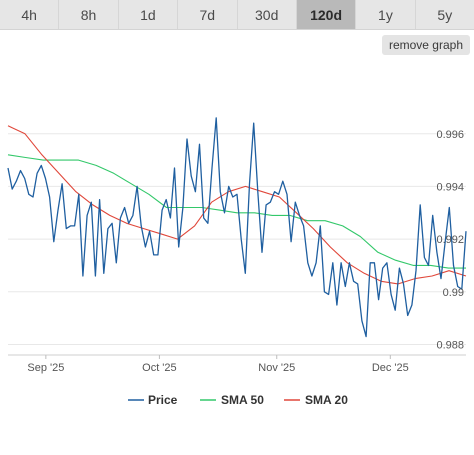  What do you see at coordinates (159, 368) in the screenshot?
I see `x-tick-label: Oct '25` at bounding box center [159, 368].